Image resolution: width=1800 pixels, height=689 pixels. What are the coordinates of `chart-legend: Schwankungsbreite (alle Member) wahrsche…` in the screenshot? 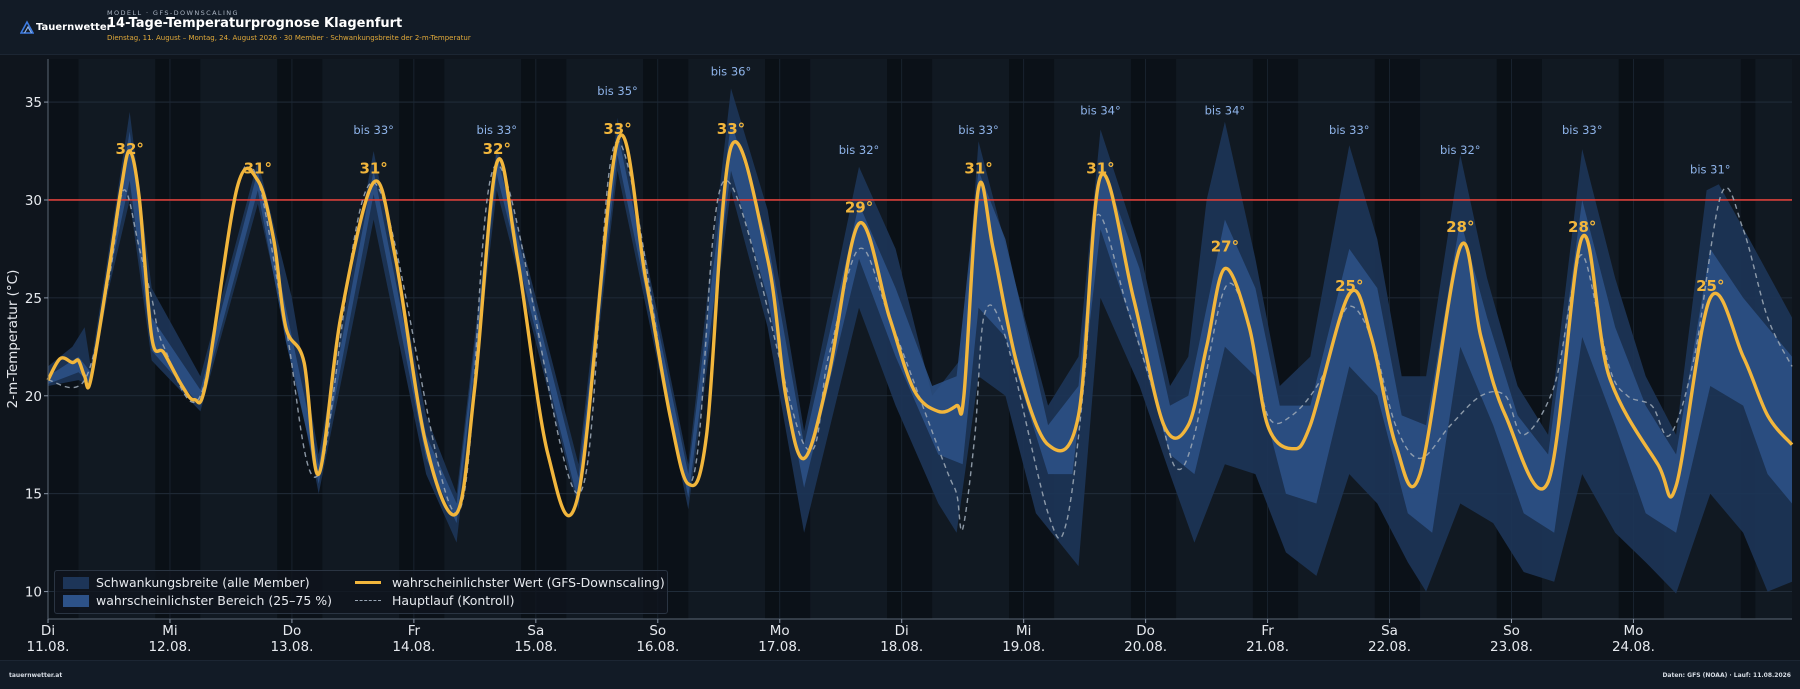 It's located at (361, 592).